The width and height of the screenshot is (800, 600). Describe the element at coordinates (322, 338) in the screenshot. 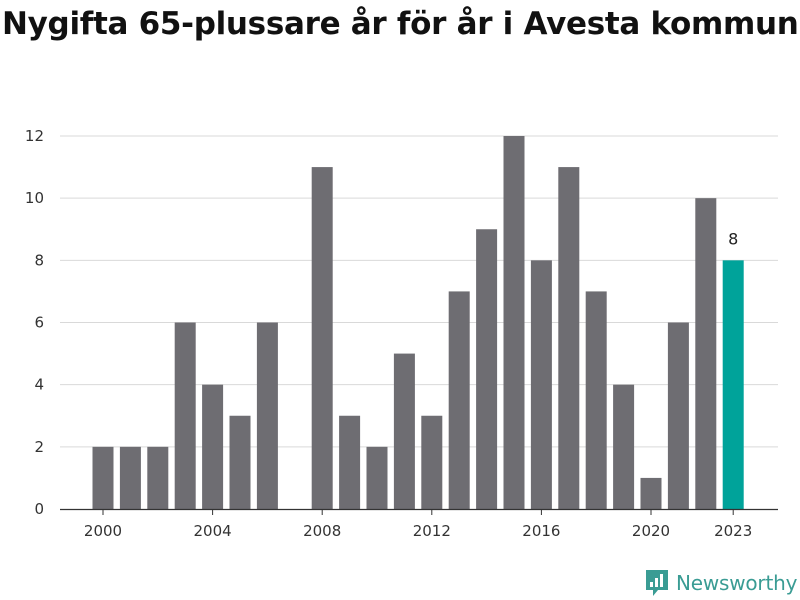

I see `bar-2008` at that location.